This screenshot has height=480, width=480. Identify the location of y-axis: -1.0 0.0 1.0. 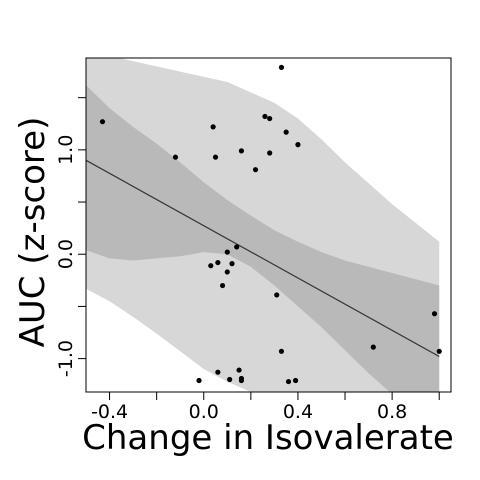
(70, 237).